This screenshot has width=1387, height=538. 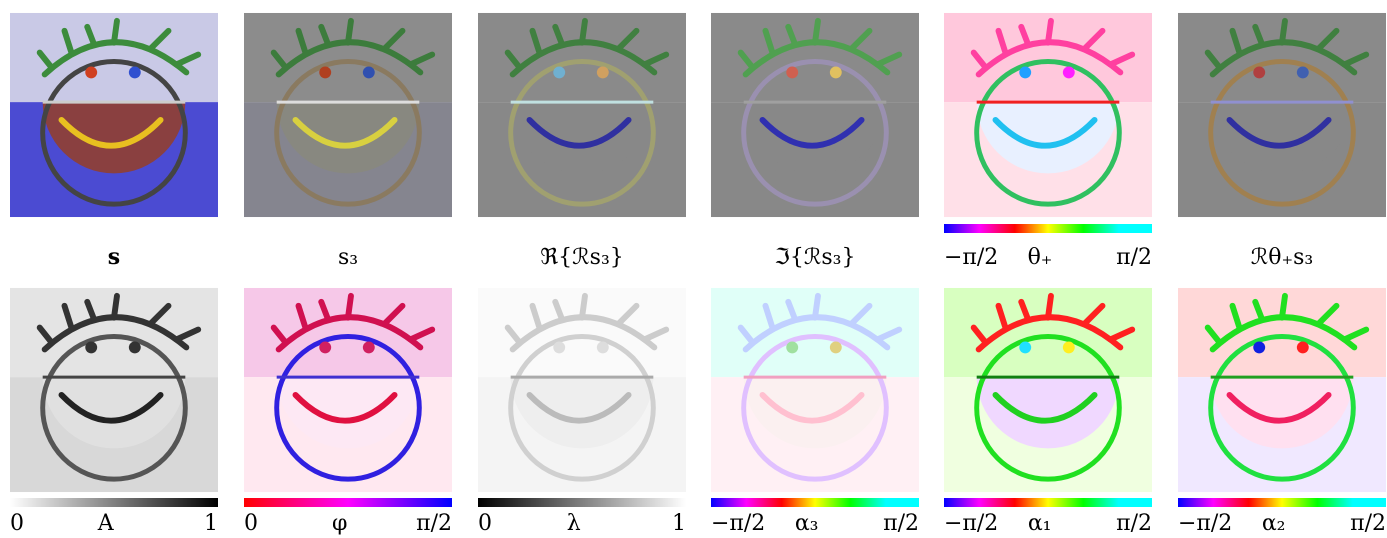 I want to click on colorbar-symbol: α₂, so click(x=1274, y=523).